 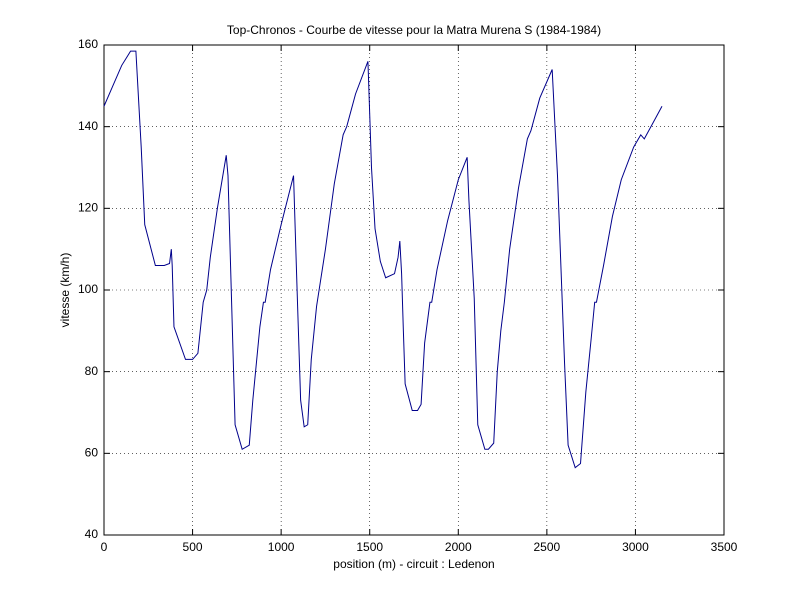 I want to click on x-tick-label: 1500, so click(x=369, y=547).